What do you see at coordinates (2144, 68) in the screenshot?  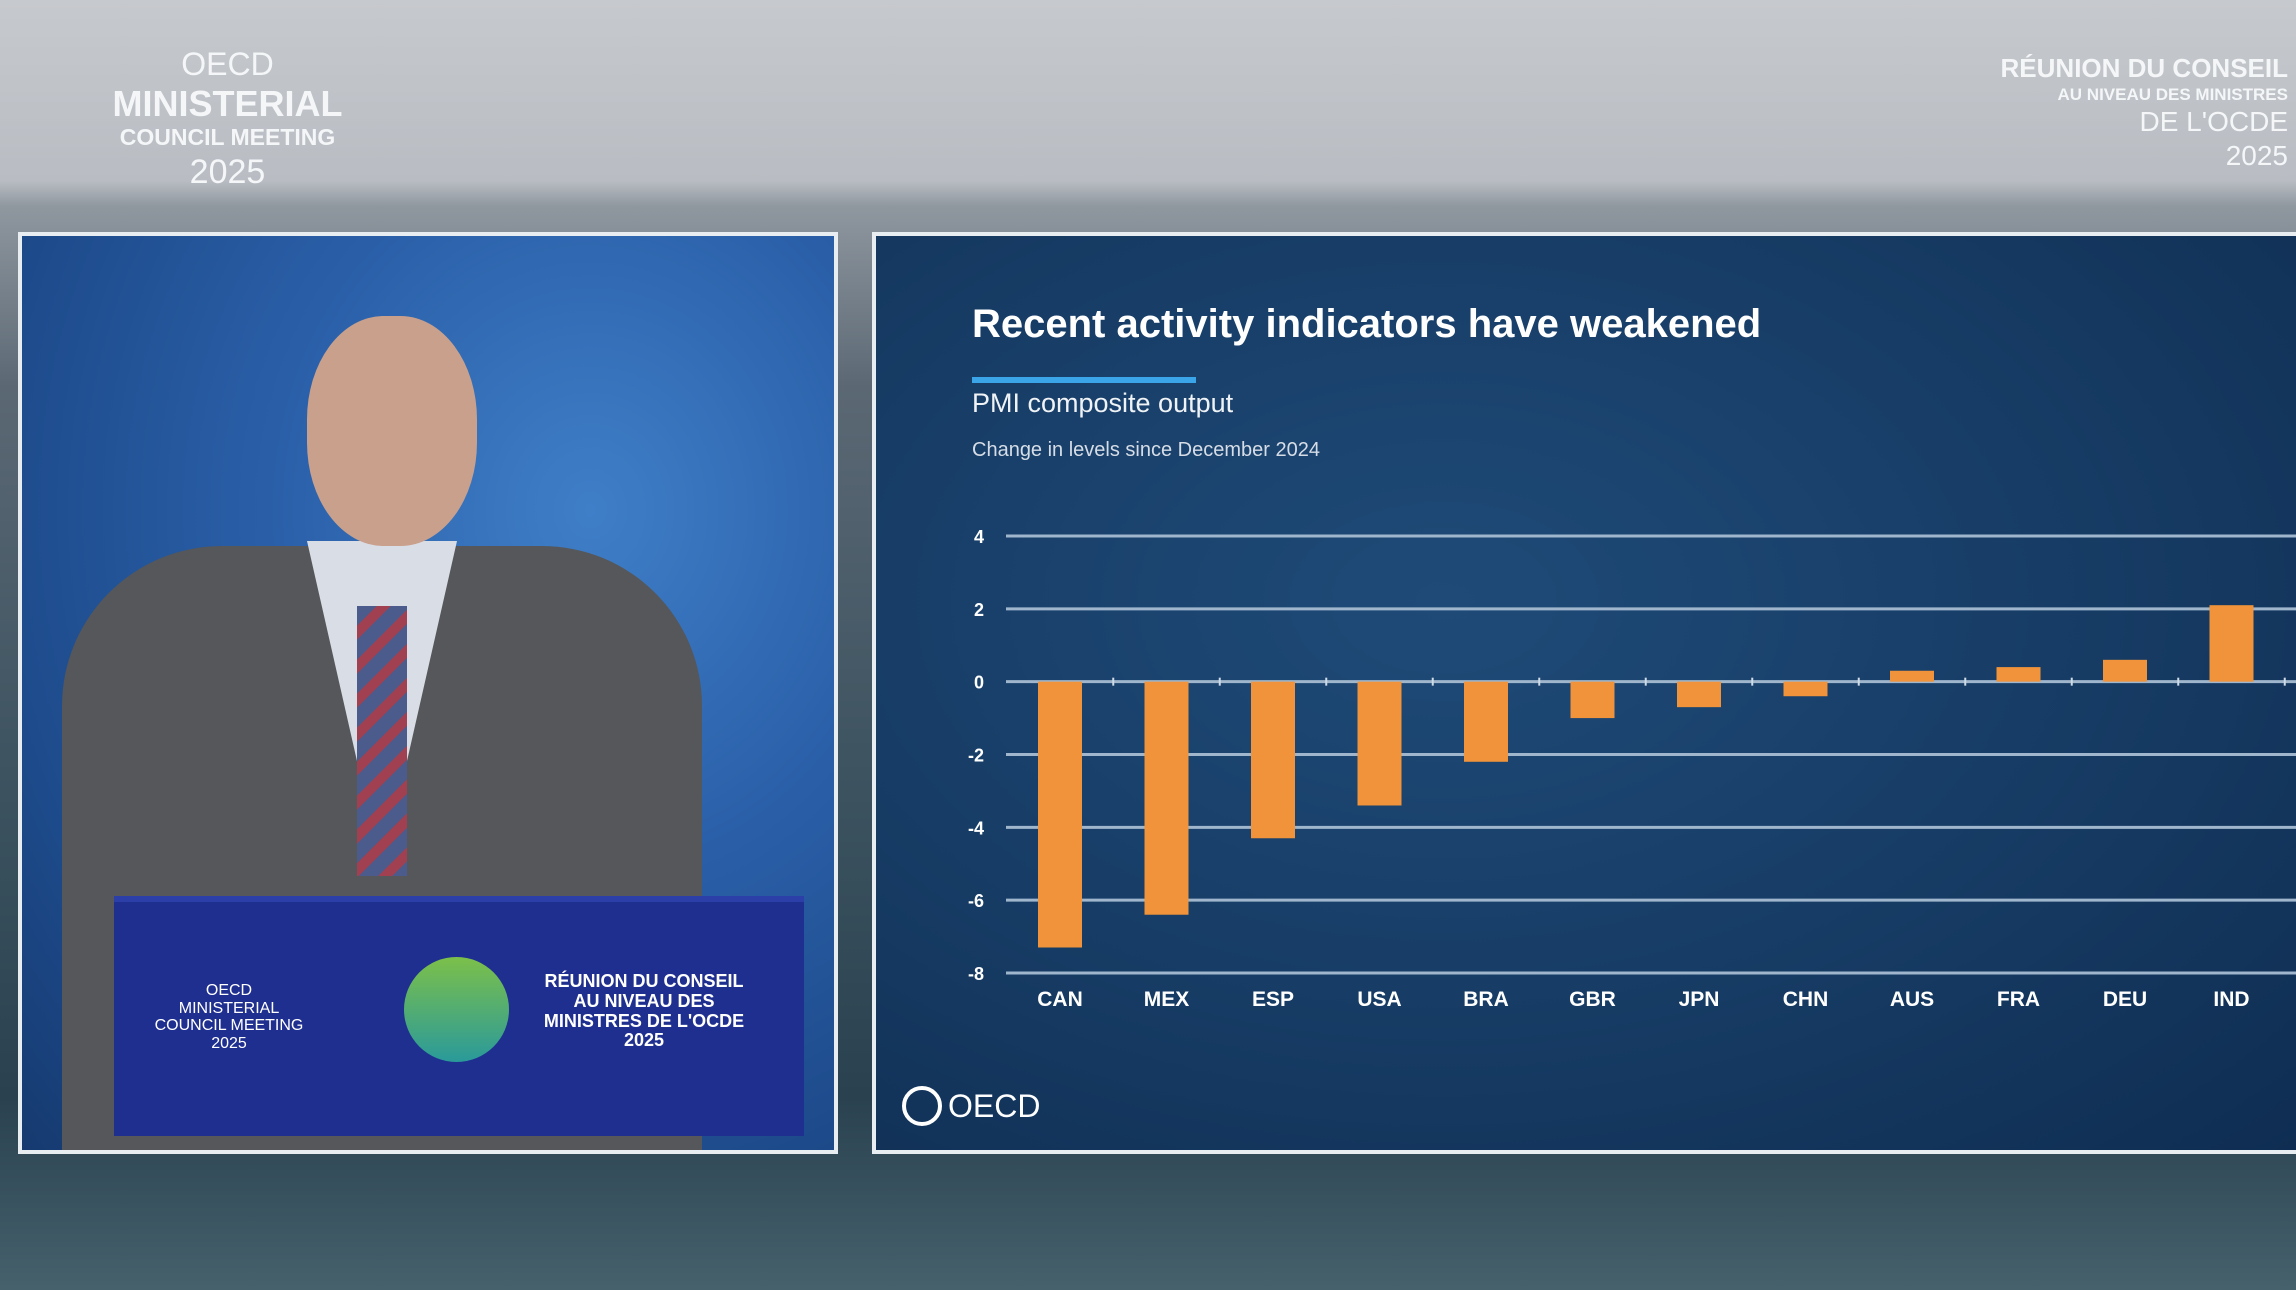 I see `logo-text: RÉUNION DU CONSEIL` at bounding box center [2144, 68].